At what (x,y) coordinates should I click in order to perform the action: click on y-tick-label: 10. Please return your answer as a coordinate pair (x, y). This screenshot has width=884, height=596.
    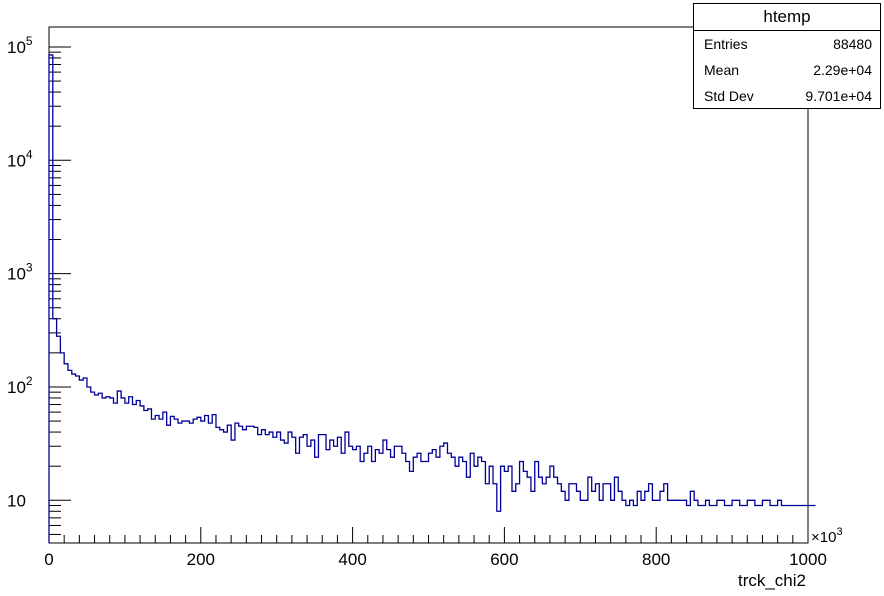
    Looking at the image, I should click on (16, 500).